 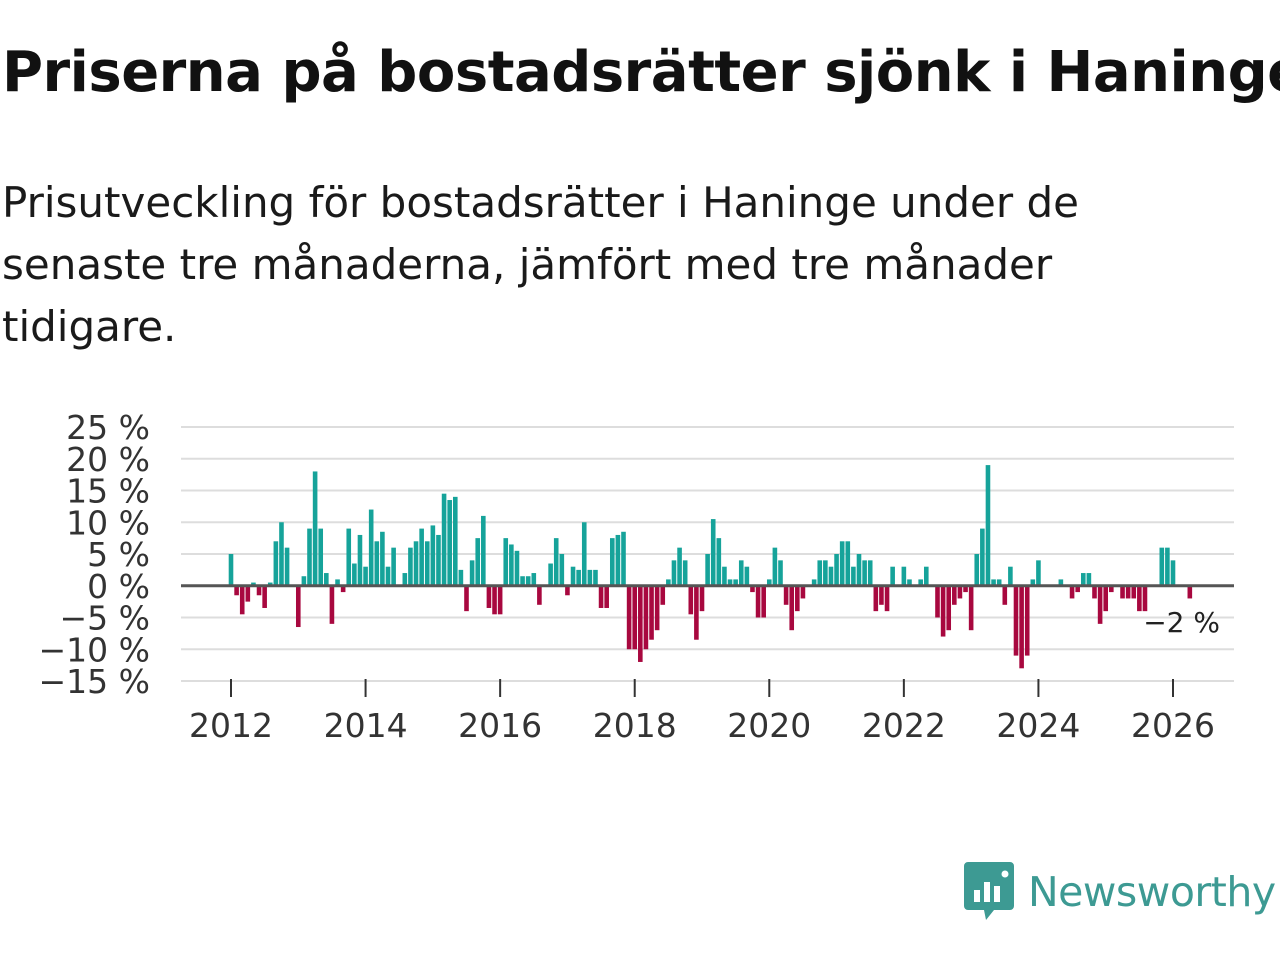 I want to click on x-tick-label: 2016, so click(x=500, y=723).